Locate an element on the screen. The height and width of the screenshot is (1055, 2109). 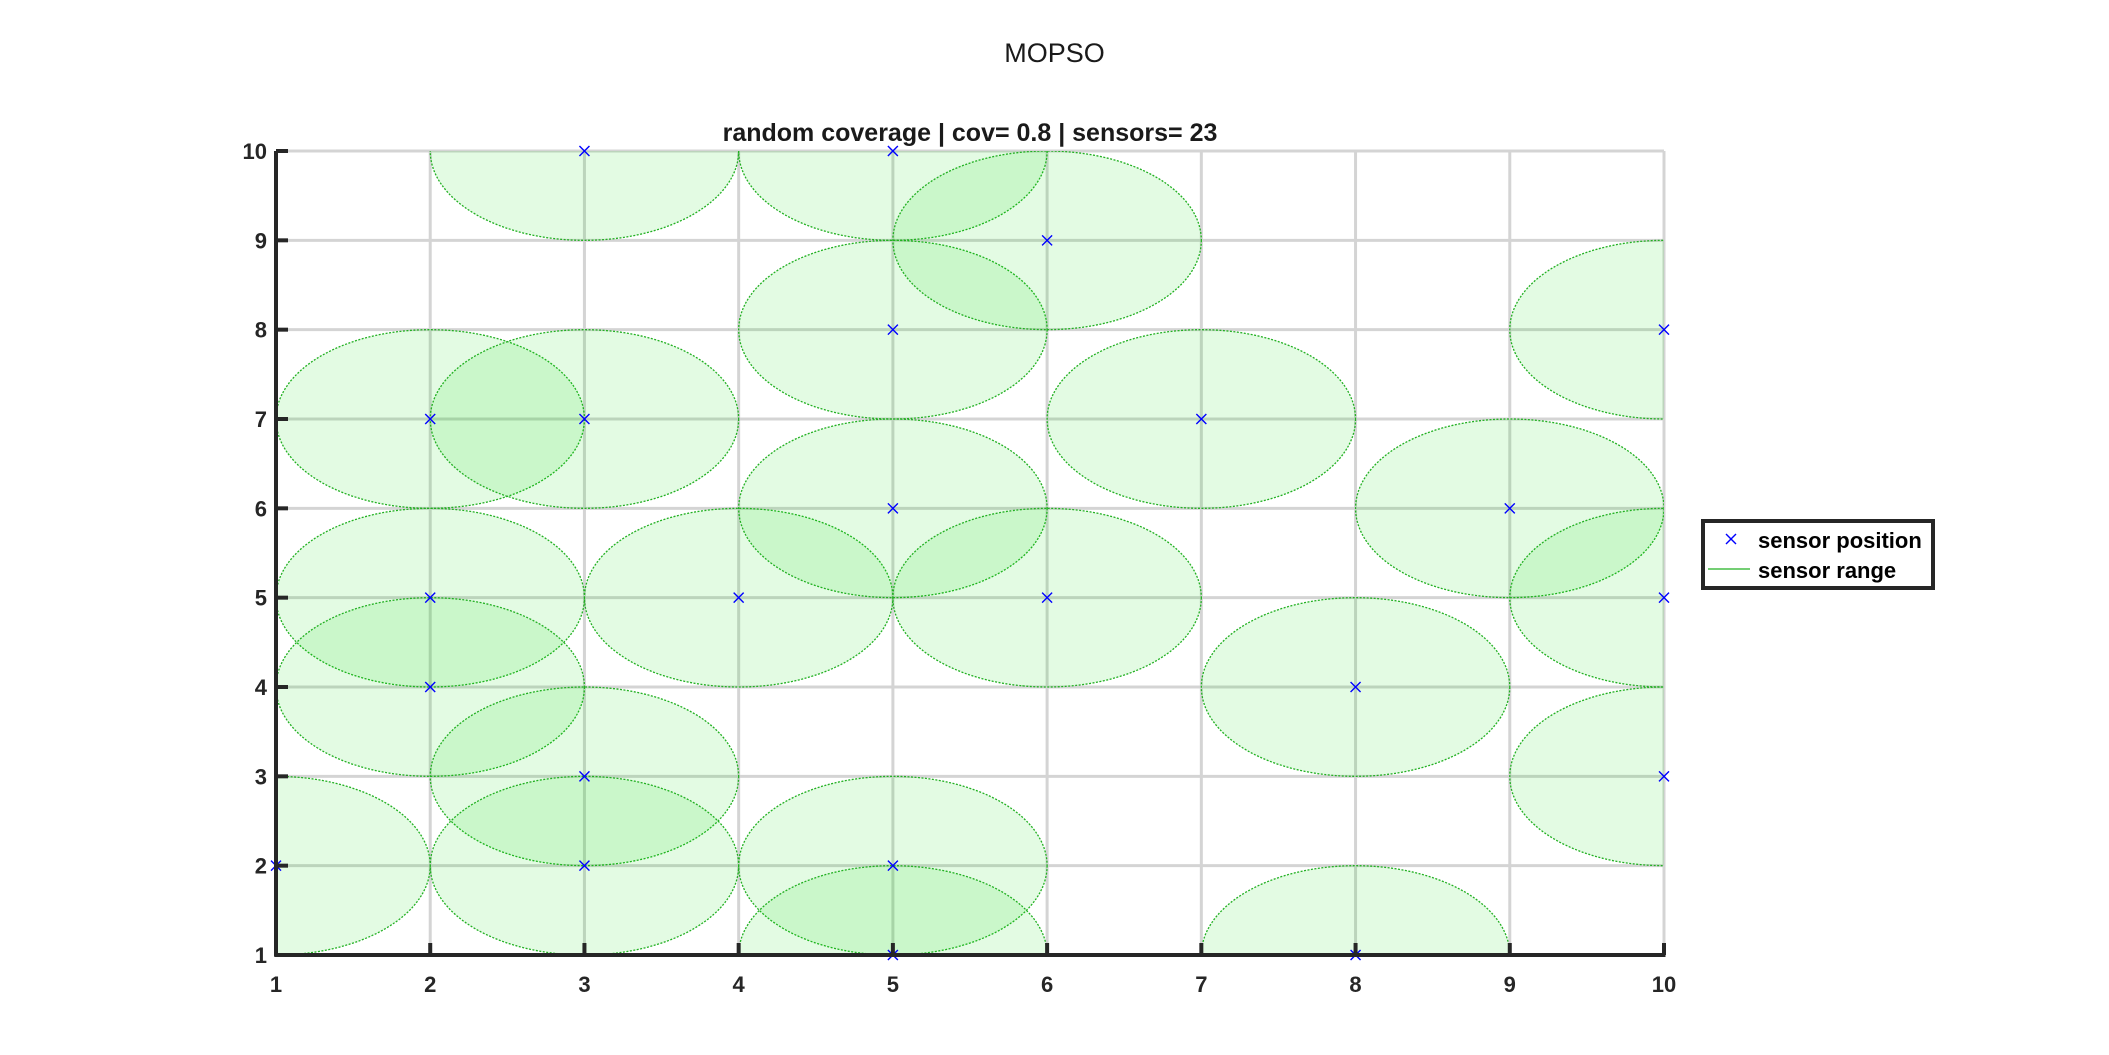
x-tick-label: 7 is located at coordinates (1201, 984).